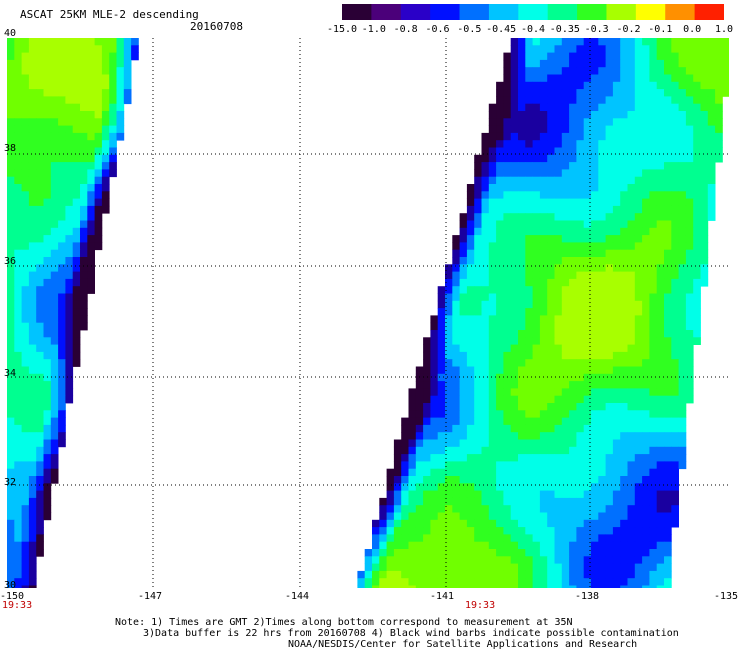  I want to click on lon-label-138: -138, so click(587, 596).